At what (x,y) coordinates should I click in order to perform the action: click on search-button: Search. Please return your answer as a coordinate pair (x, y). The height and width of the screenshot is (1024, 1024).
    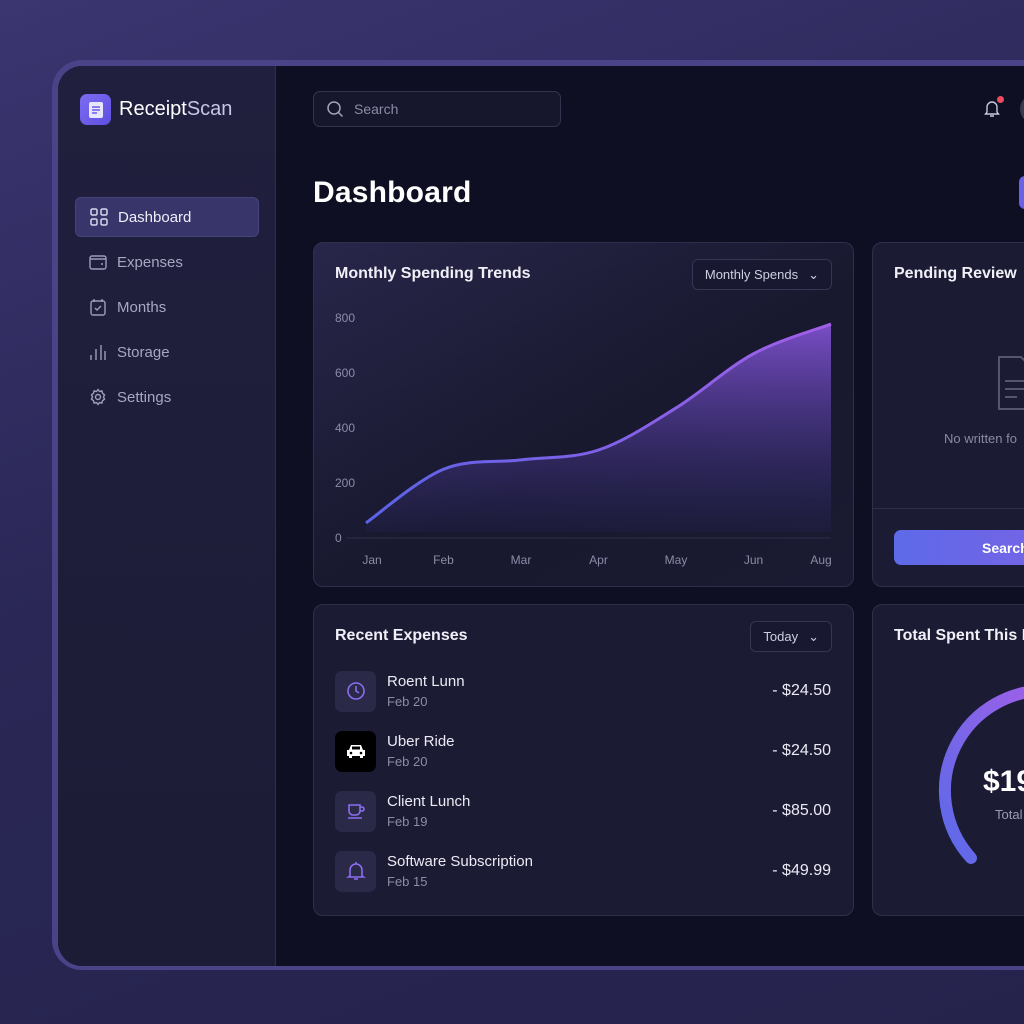
    Looking at the image, I should click on (959, 547).